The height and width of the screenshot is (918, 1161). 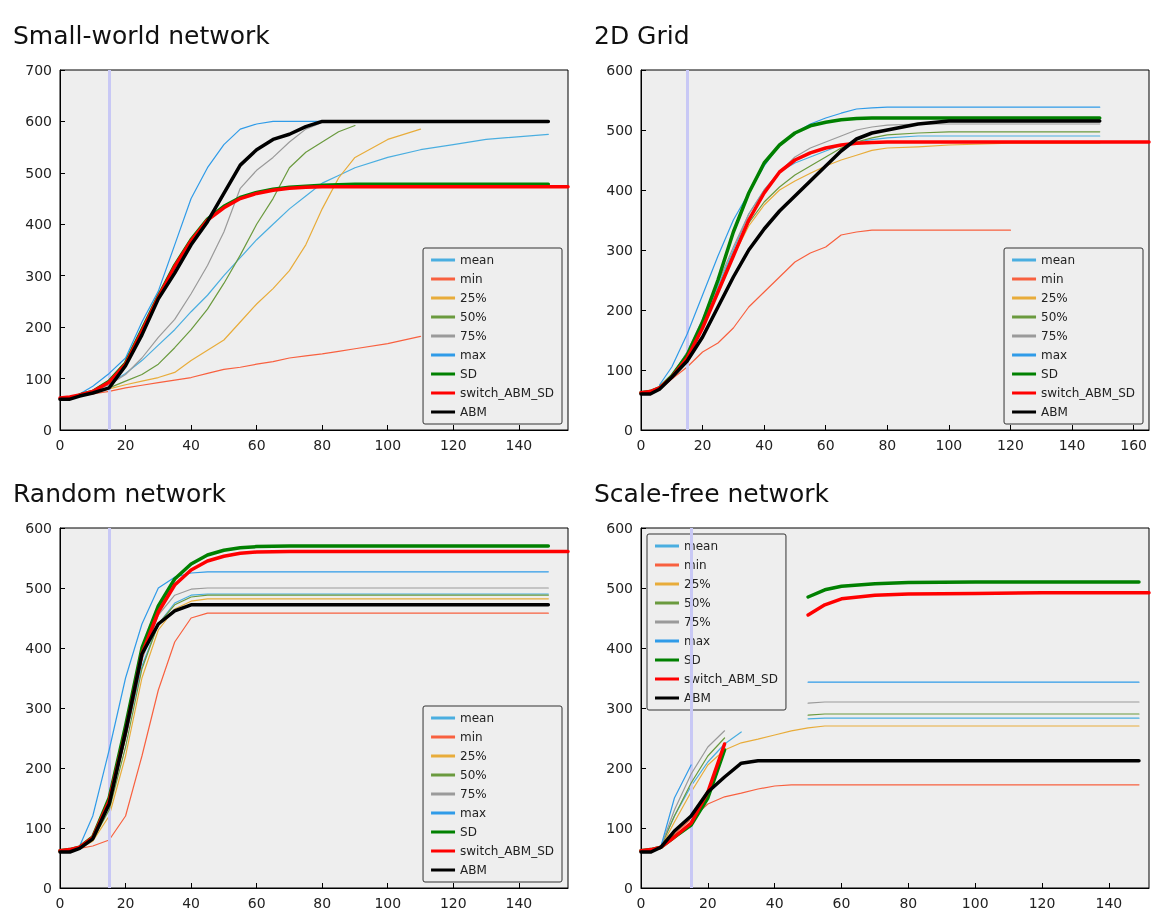 I want to click on chart-title: Random network, so click(x=120, y=493).